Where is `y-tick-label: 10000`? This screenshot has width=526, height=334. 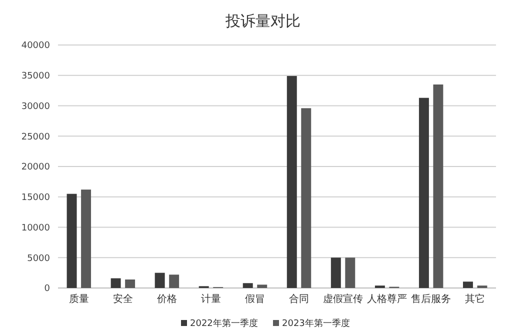
y-tick-label: 10000 is located at coordinates (35, 228).